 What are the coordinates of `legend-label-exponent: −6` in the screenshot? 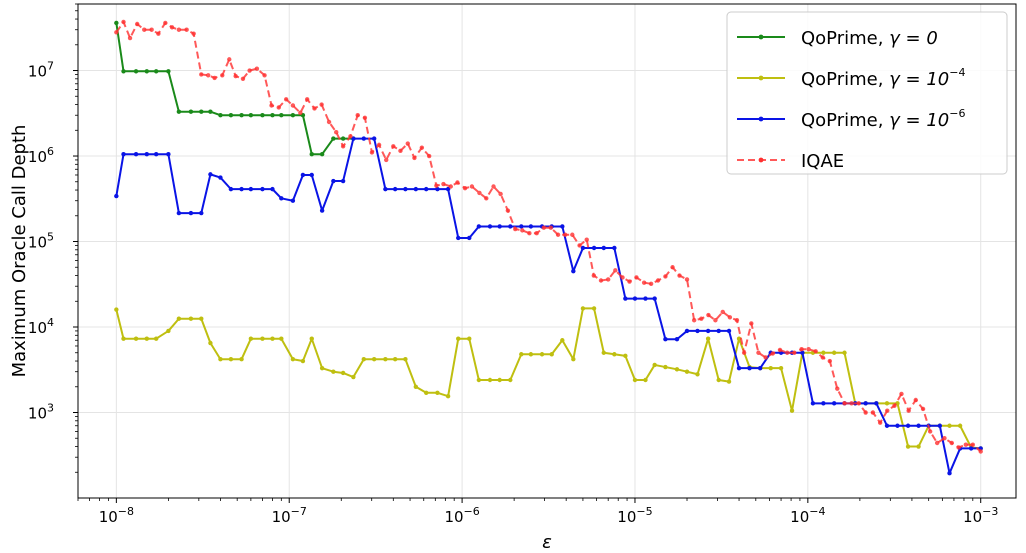 It's located at (957, 113).